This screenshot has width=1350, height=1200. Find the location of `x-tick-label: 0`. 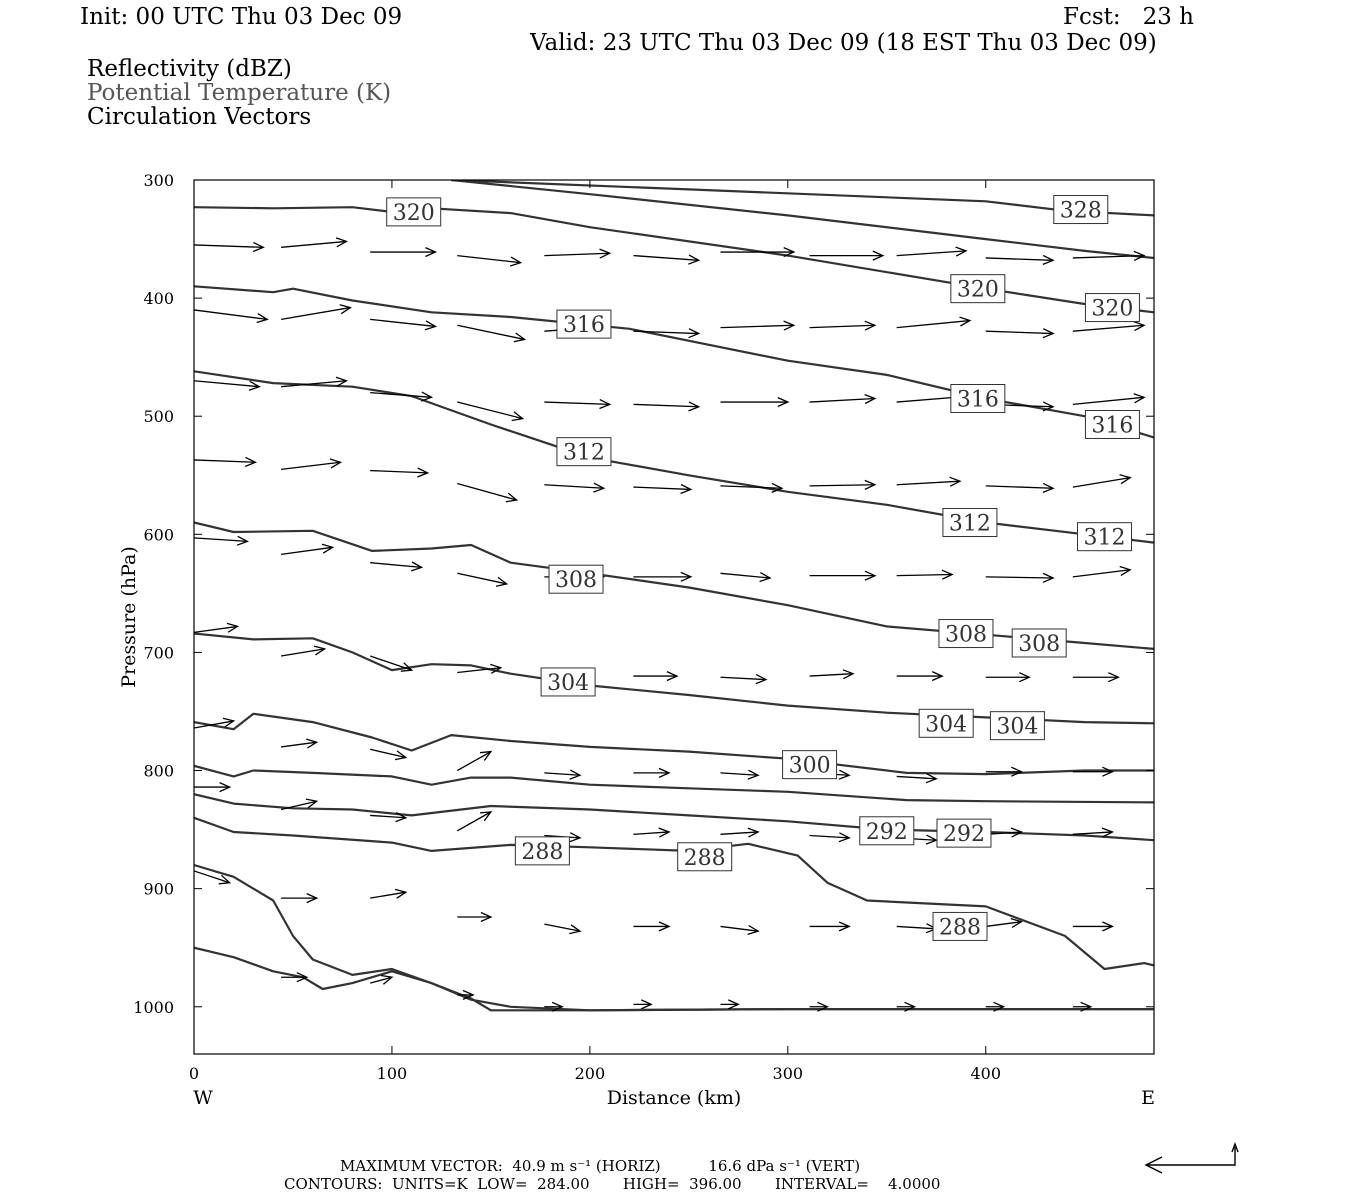

x-tick-label: 0 is located at coordinates (194, 1073).